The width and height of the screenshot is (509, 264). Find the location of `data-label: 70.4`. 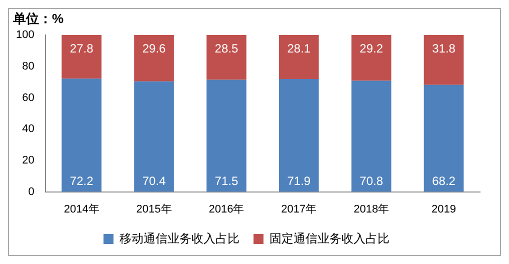

data-label: 70.4 is located at coordinates (154, 181).